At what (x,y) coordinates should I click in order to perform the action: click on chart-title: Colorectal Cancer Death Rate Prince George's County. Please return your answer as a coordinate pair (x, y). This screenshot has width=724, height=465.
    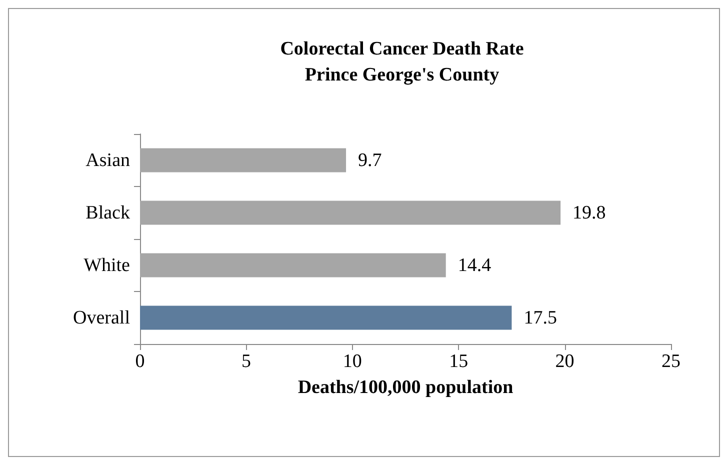
    Looking at the image, I should click on (402, 62).